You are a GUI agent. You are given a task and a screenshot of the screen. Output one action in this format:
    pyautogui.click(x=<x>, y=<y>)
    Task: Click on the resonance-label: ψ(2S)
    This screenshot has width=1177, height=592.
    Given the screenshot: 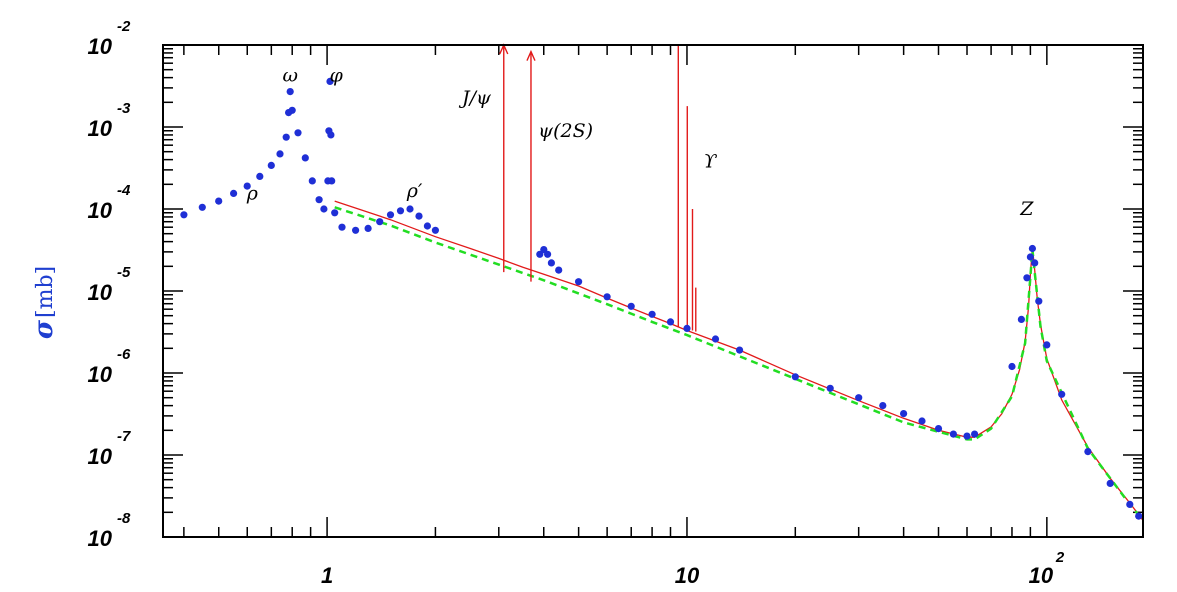 What is the action you would take?
    pyautogui.click(x=565, y=131)
    